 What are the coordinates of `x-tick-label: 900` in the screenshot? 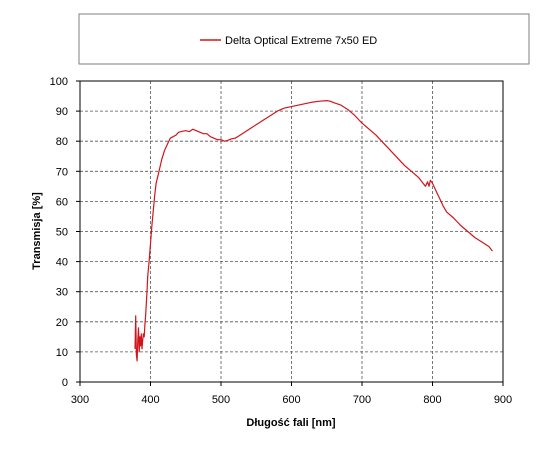 It's located at (503, 400).